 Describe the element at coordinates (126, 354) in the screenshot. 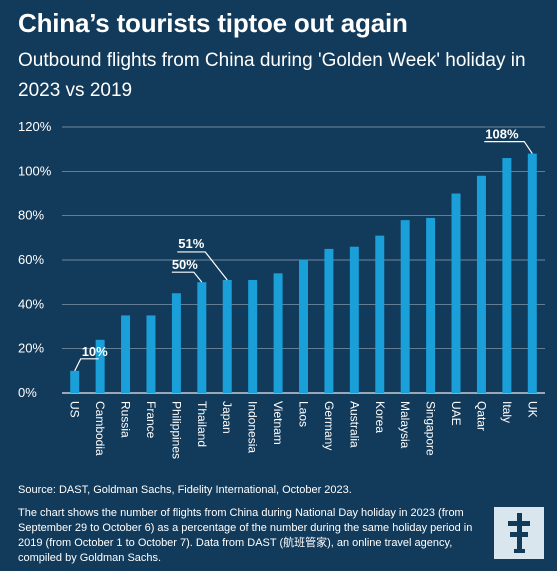

I see `bar-russia` at that location.